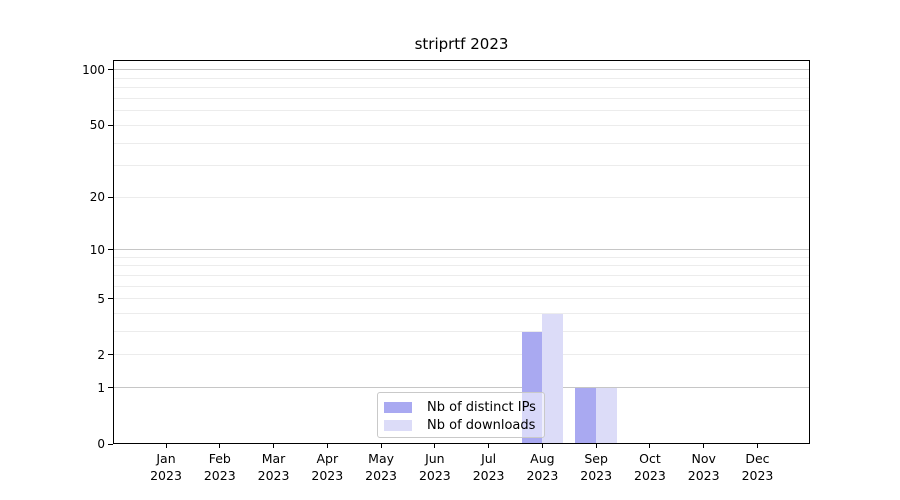 Image resolution: width=900 pixels, height=500 pixels. I want to click on x-tick-month: May, so click(381, 458).